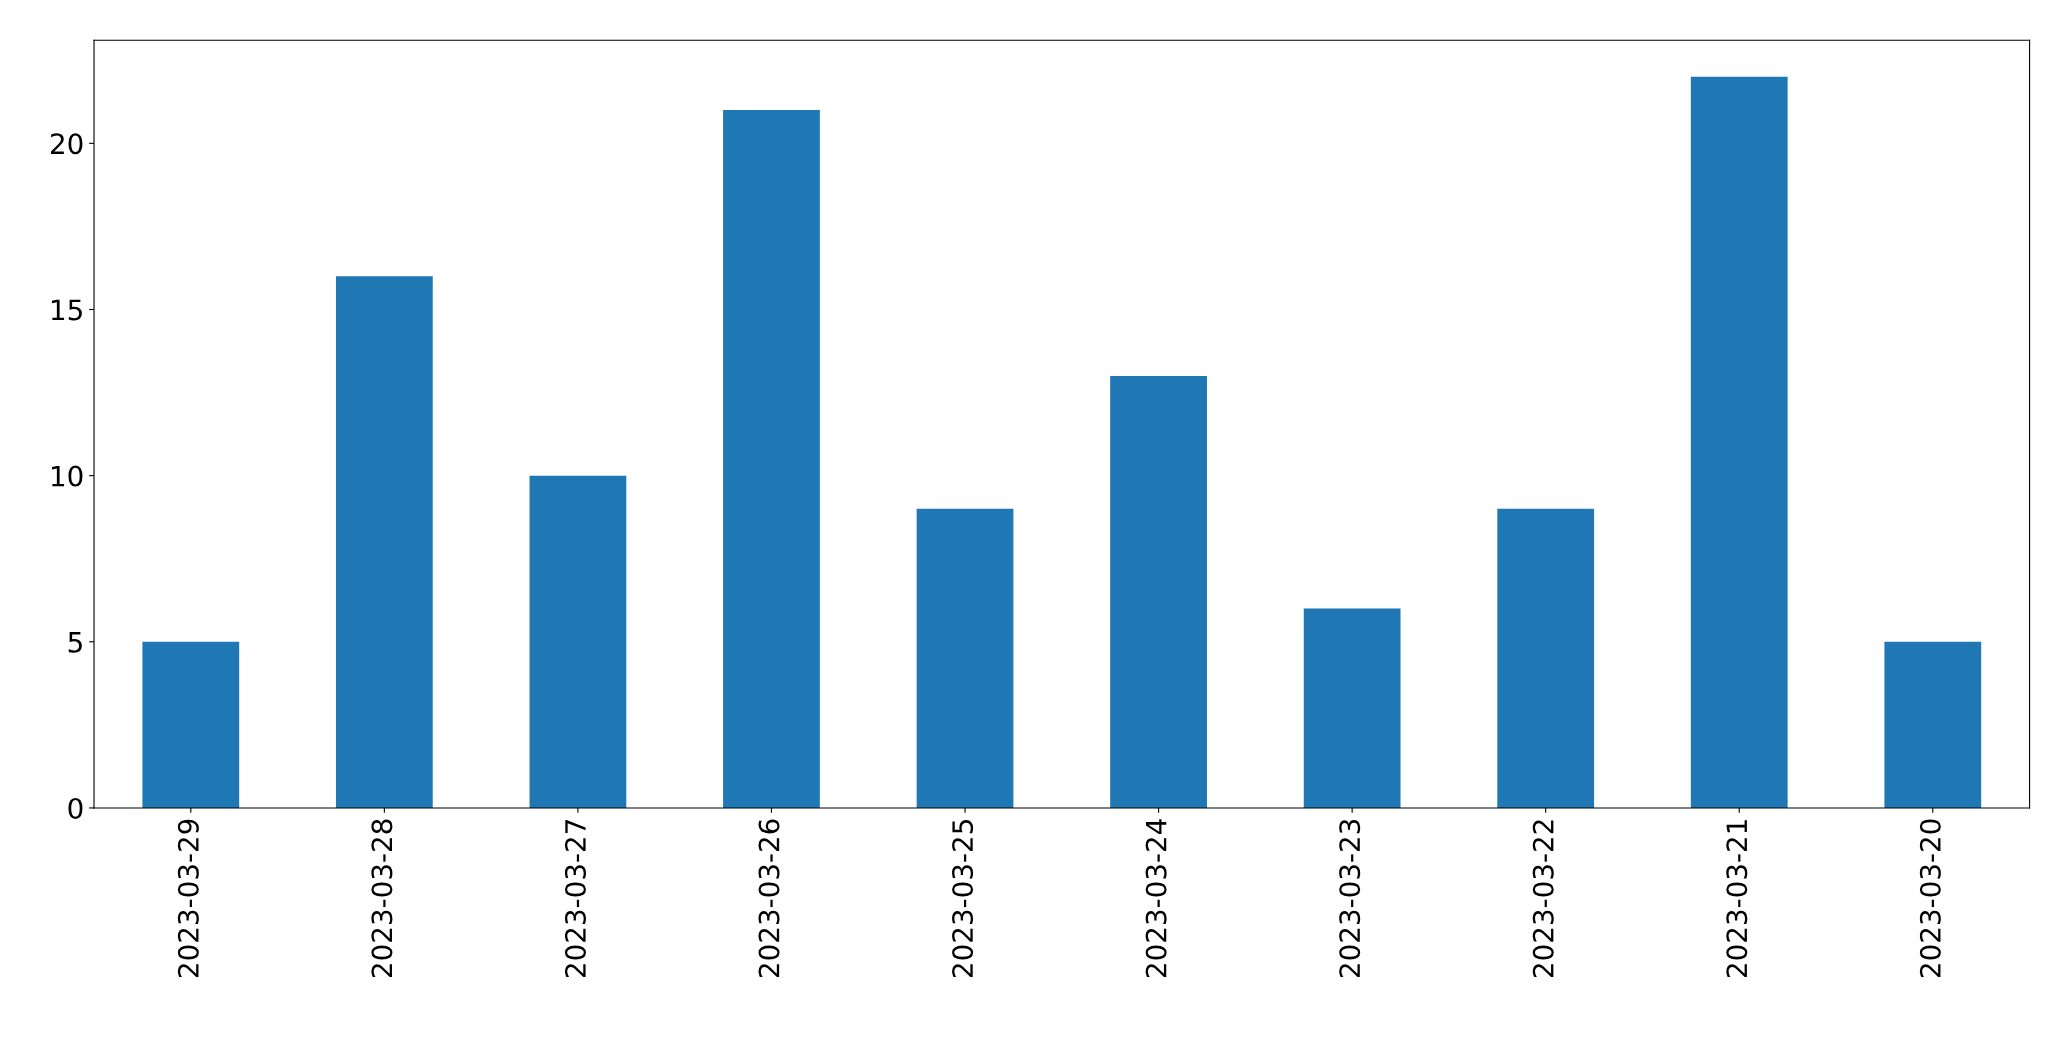 The width and height of the screenshot is (2071, 1061). What do you see at coordinates (67, 476) in the screenshot?
I see `y-tick-label: 10` at bounding box center [67, 476].